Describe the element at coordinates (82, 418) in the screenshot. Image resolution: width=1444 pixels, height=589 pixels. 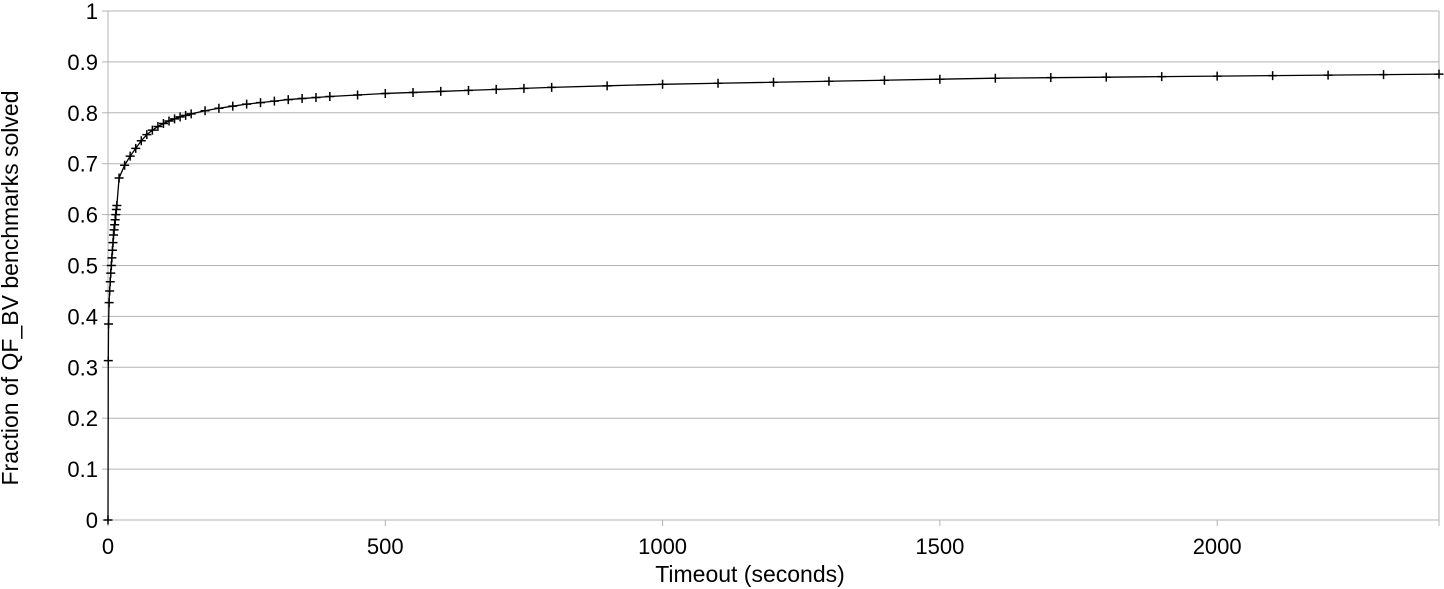
I see `y-tick-label: 0.2` at that location.